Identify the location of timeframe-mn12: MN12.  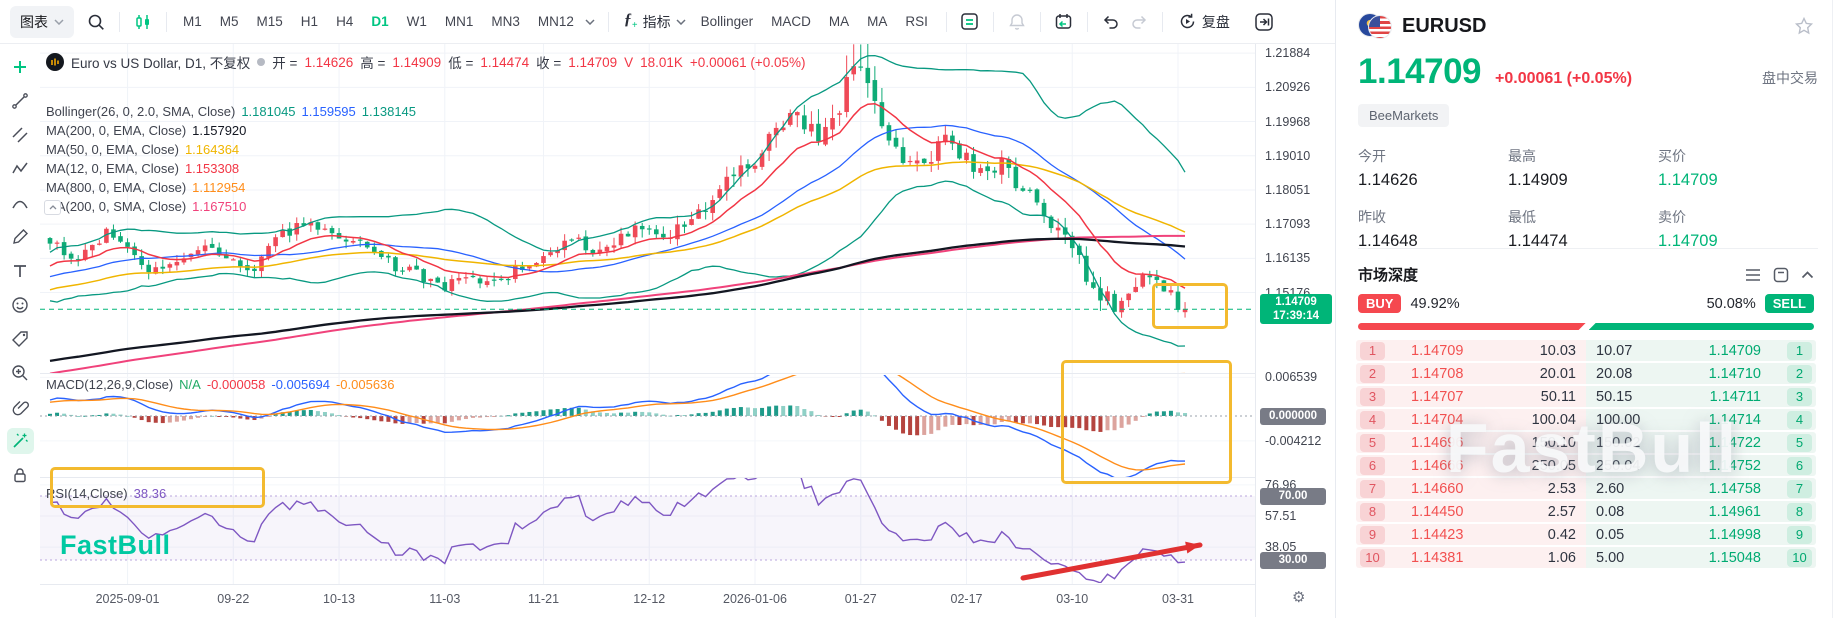
(555, 21).